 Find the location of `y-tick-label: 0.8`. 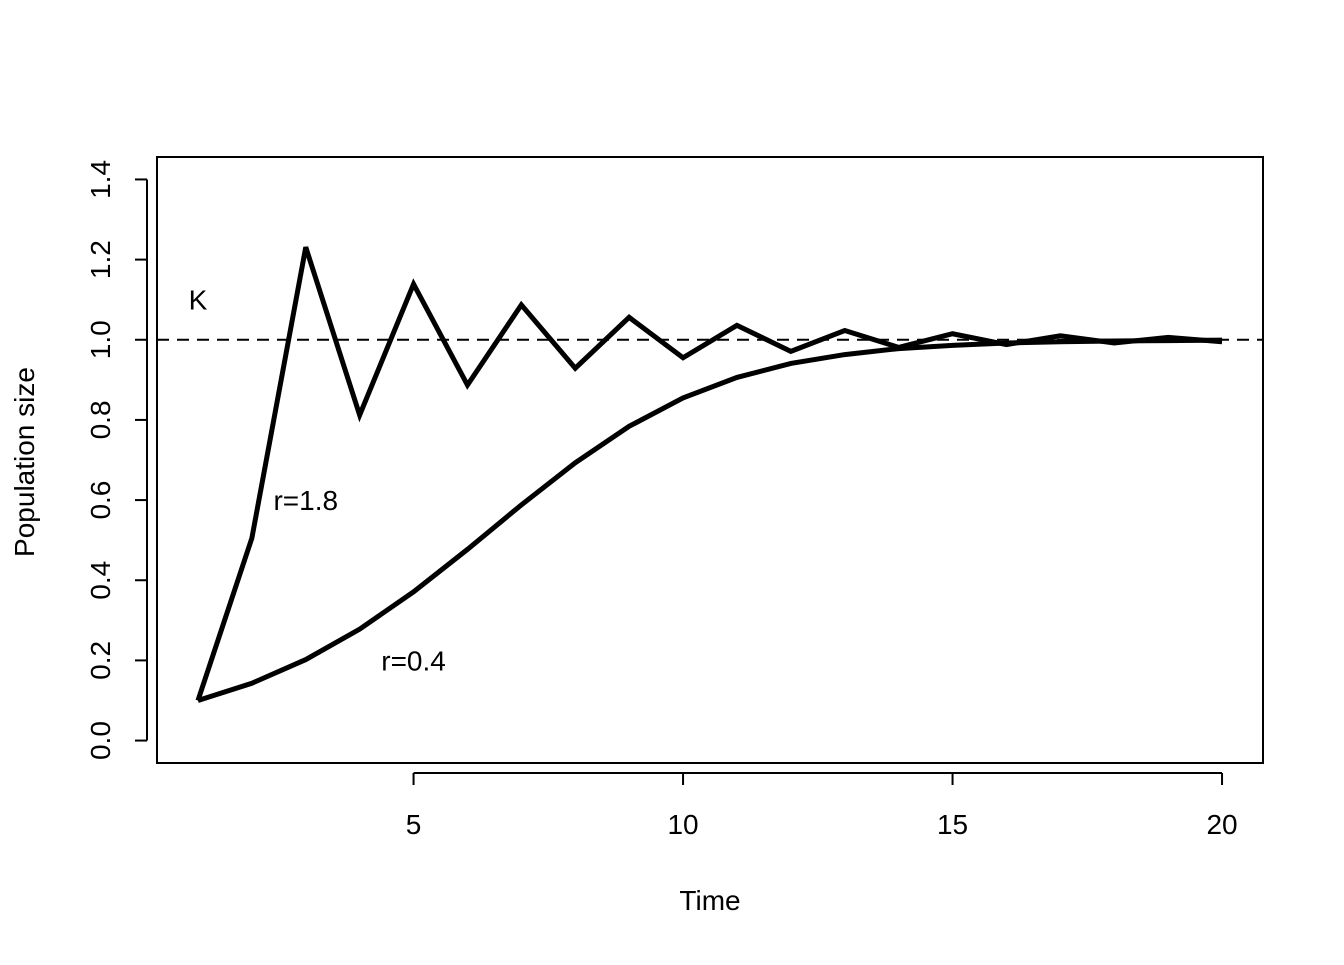

y-tick-label: 0.8 is located at coordinates (100, 419).